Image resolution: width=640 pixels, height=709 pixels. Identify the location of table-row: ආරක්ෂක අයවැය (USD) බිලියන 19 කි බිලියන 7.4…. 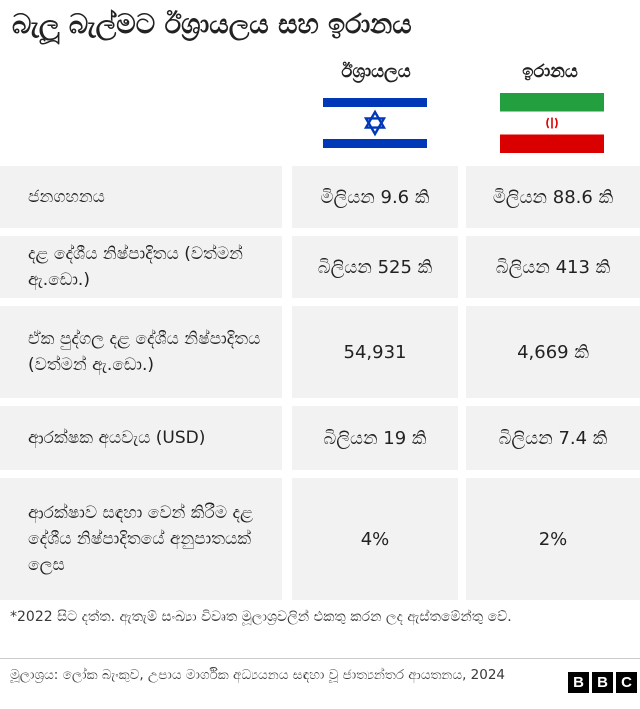
(320, 438).